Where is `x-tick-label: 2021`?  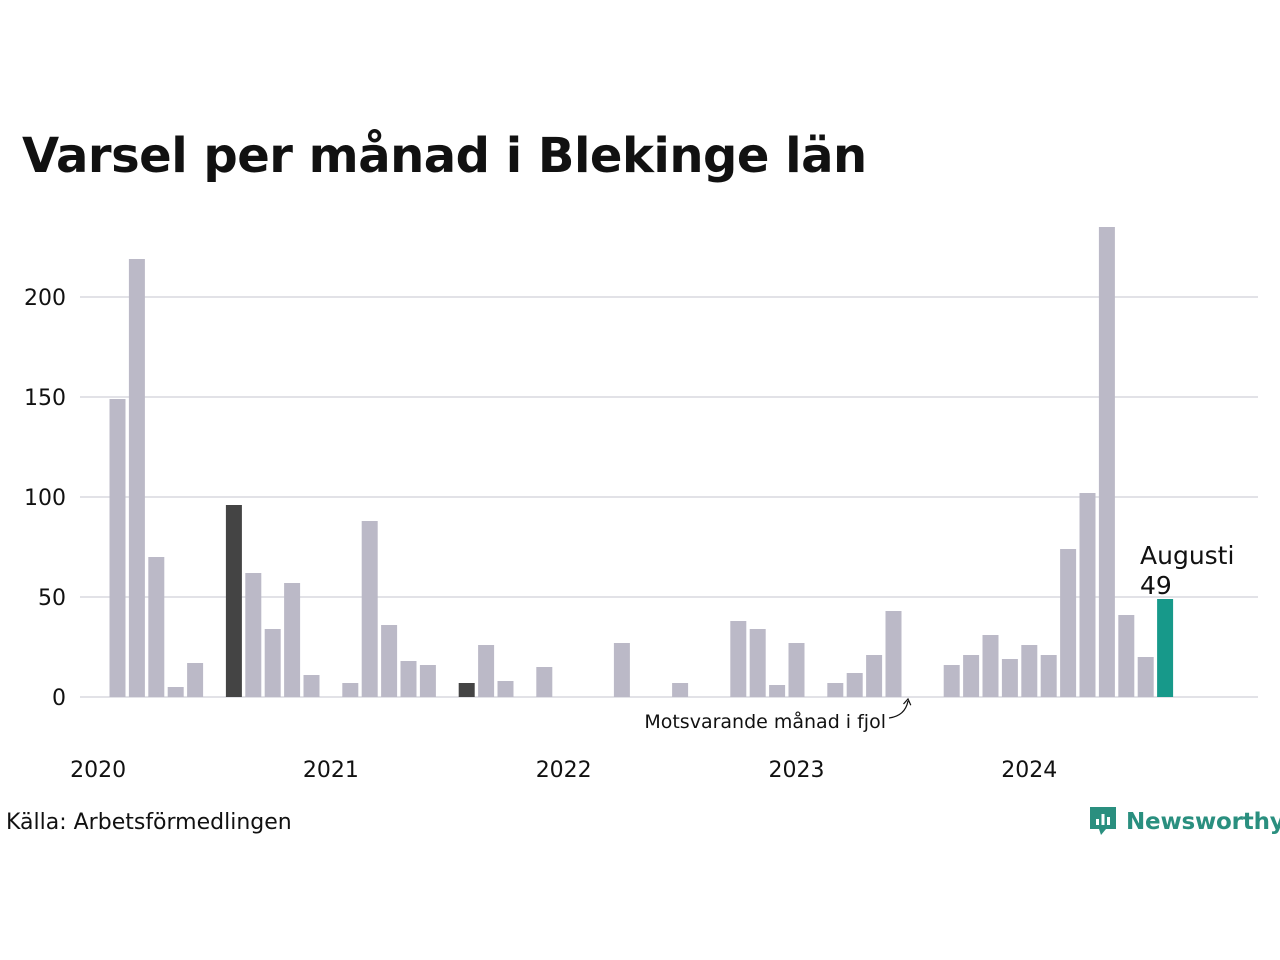 x-tick-label: 2021 is located at coordinates (331, 770).